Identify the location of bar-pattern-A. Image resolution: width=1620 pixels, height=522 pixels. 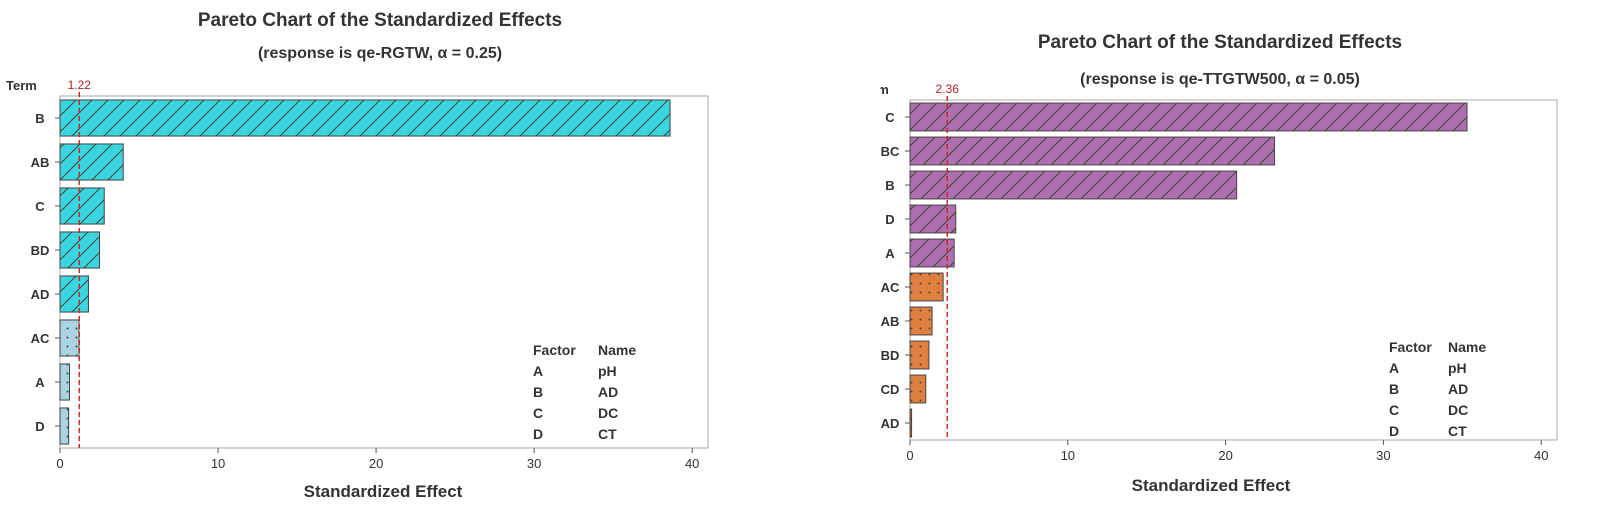
(65, 382).